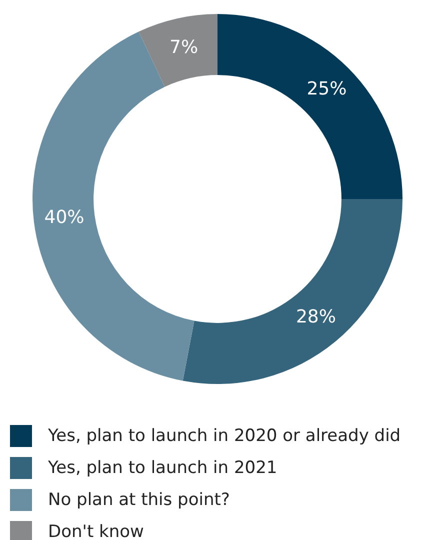  What do you see at coordinates (184, 47) in the screenshot?
I see `data-label: 7%` at bounding box center [184, 47].